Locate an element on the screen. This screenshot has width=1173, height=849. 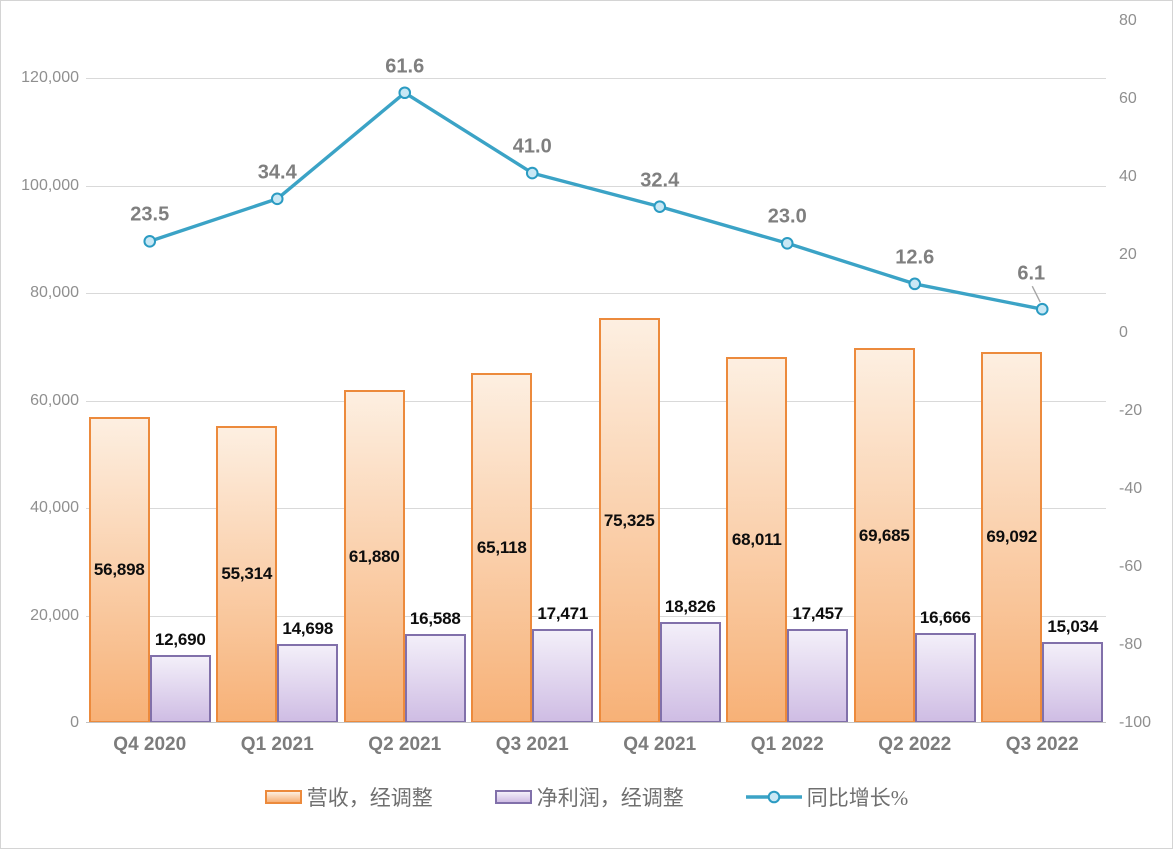
bar-value-label: 75,325 is located at coordinates (629, 520).